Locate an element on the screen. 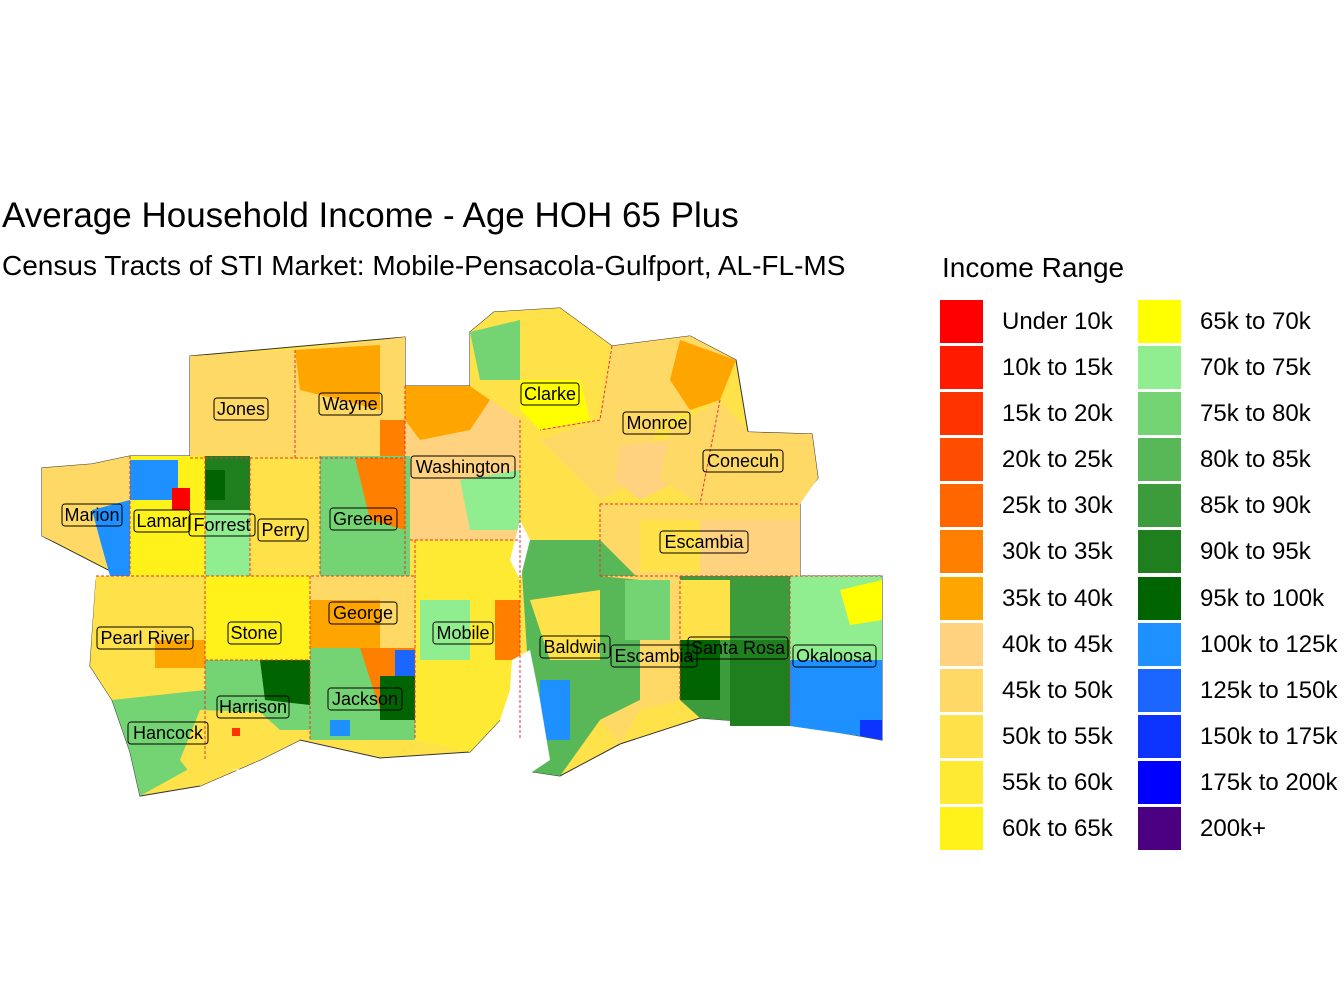  tract-monroe-south is located at coordinates (647, 470).